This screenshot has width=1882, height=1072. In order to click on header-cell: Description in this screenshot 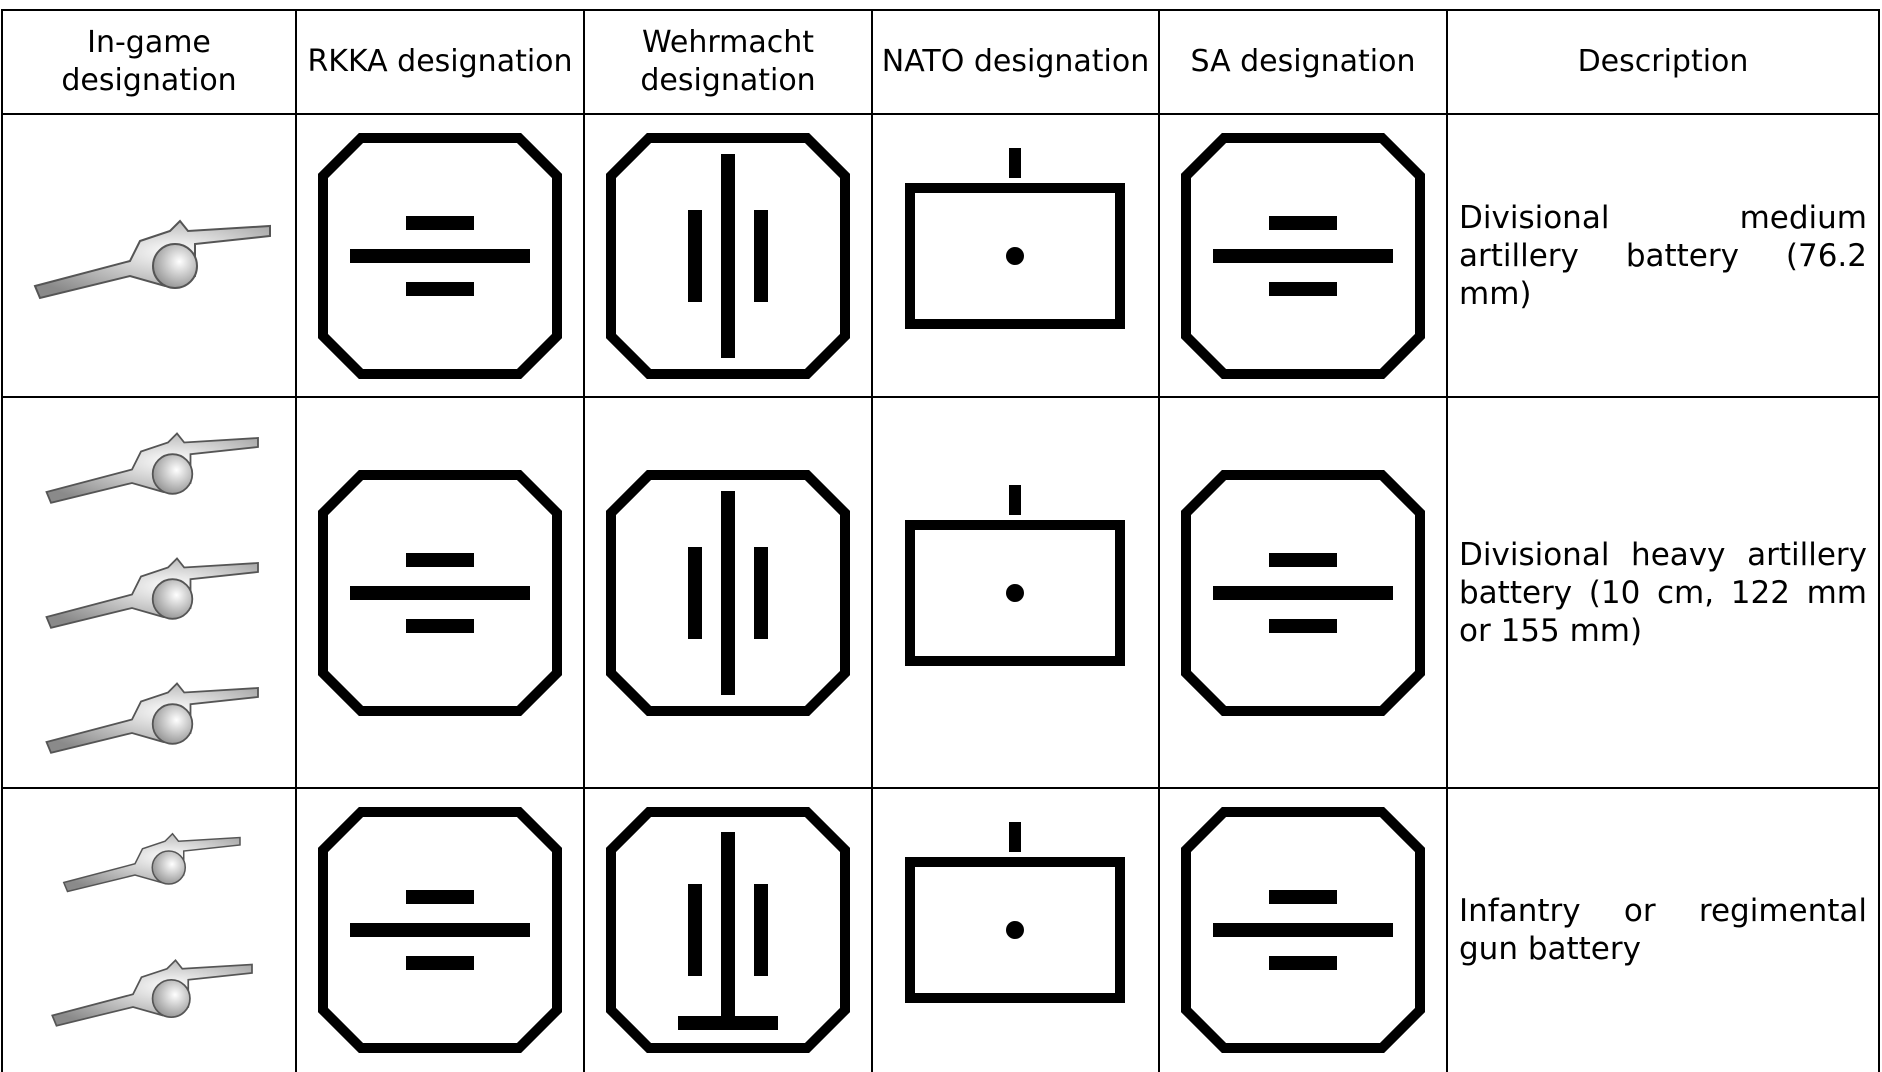, I will do `click(1663, 61)`.